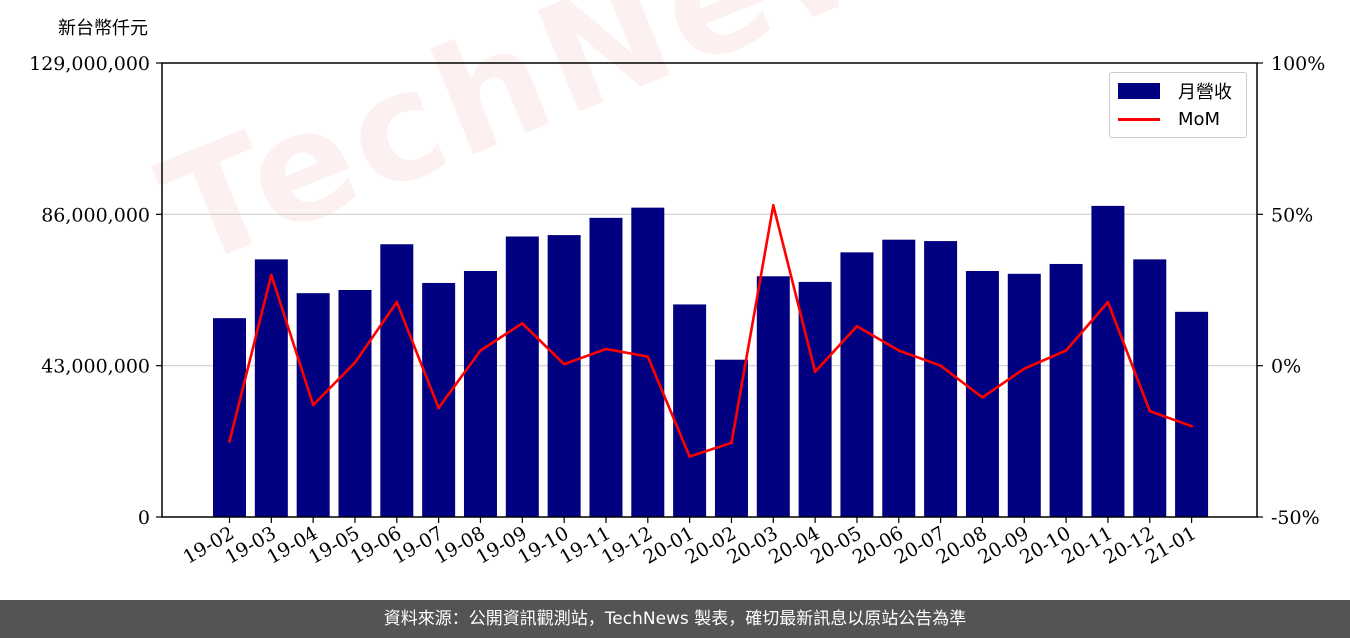 This screenshot has width=1350, height=638. Describe the element at coordinates (675, 619) in the screenshot. I see `source-footer: 資料來源：公開資訊觀測站，TechNews 製表，確切最新訊息以原站公告為準` at that location.